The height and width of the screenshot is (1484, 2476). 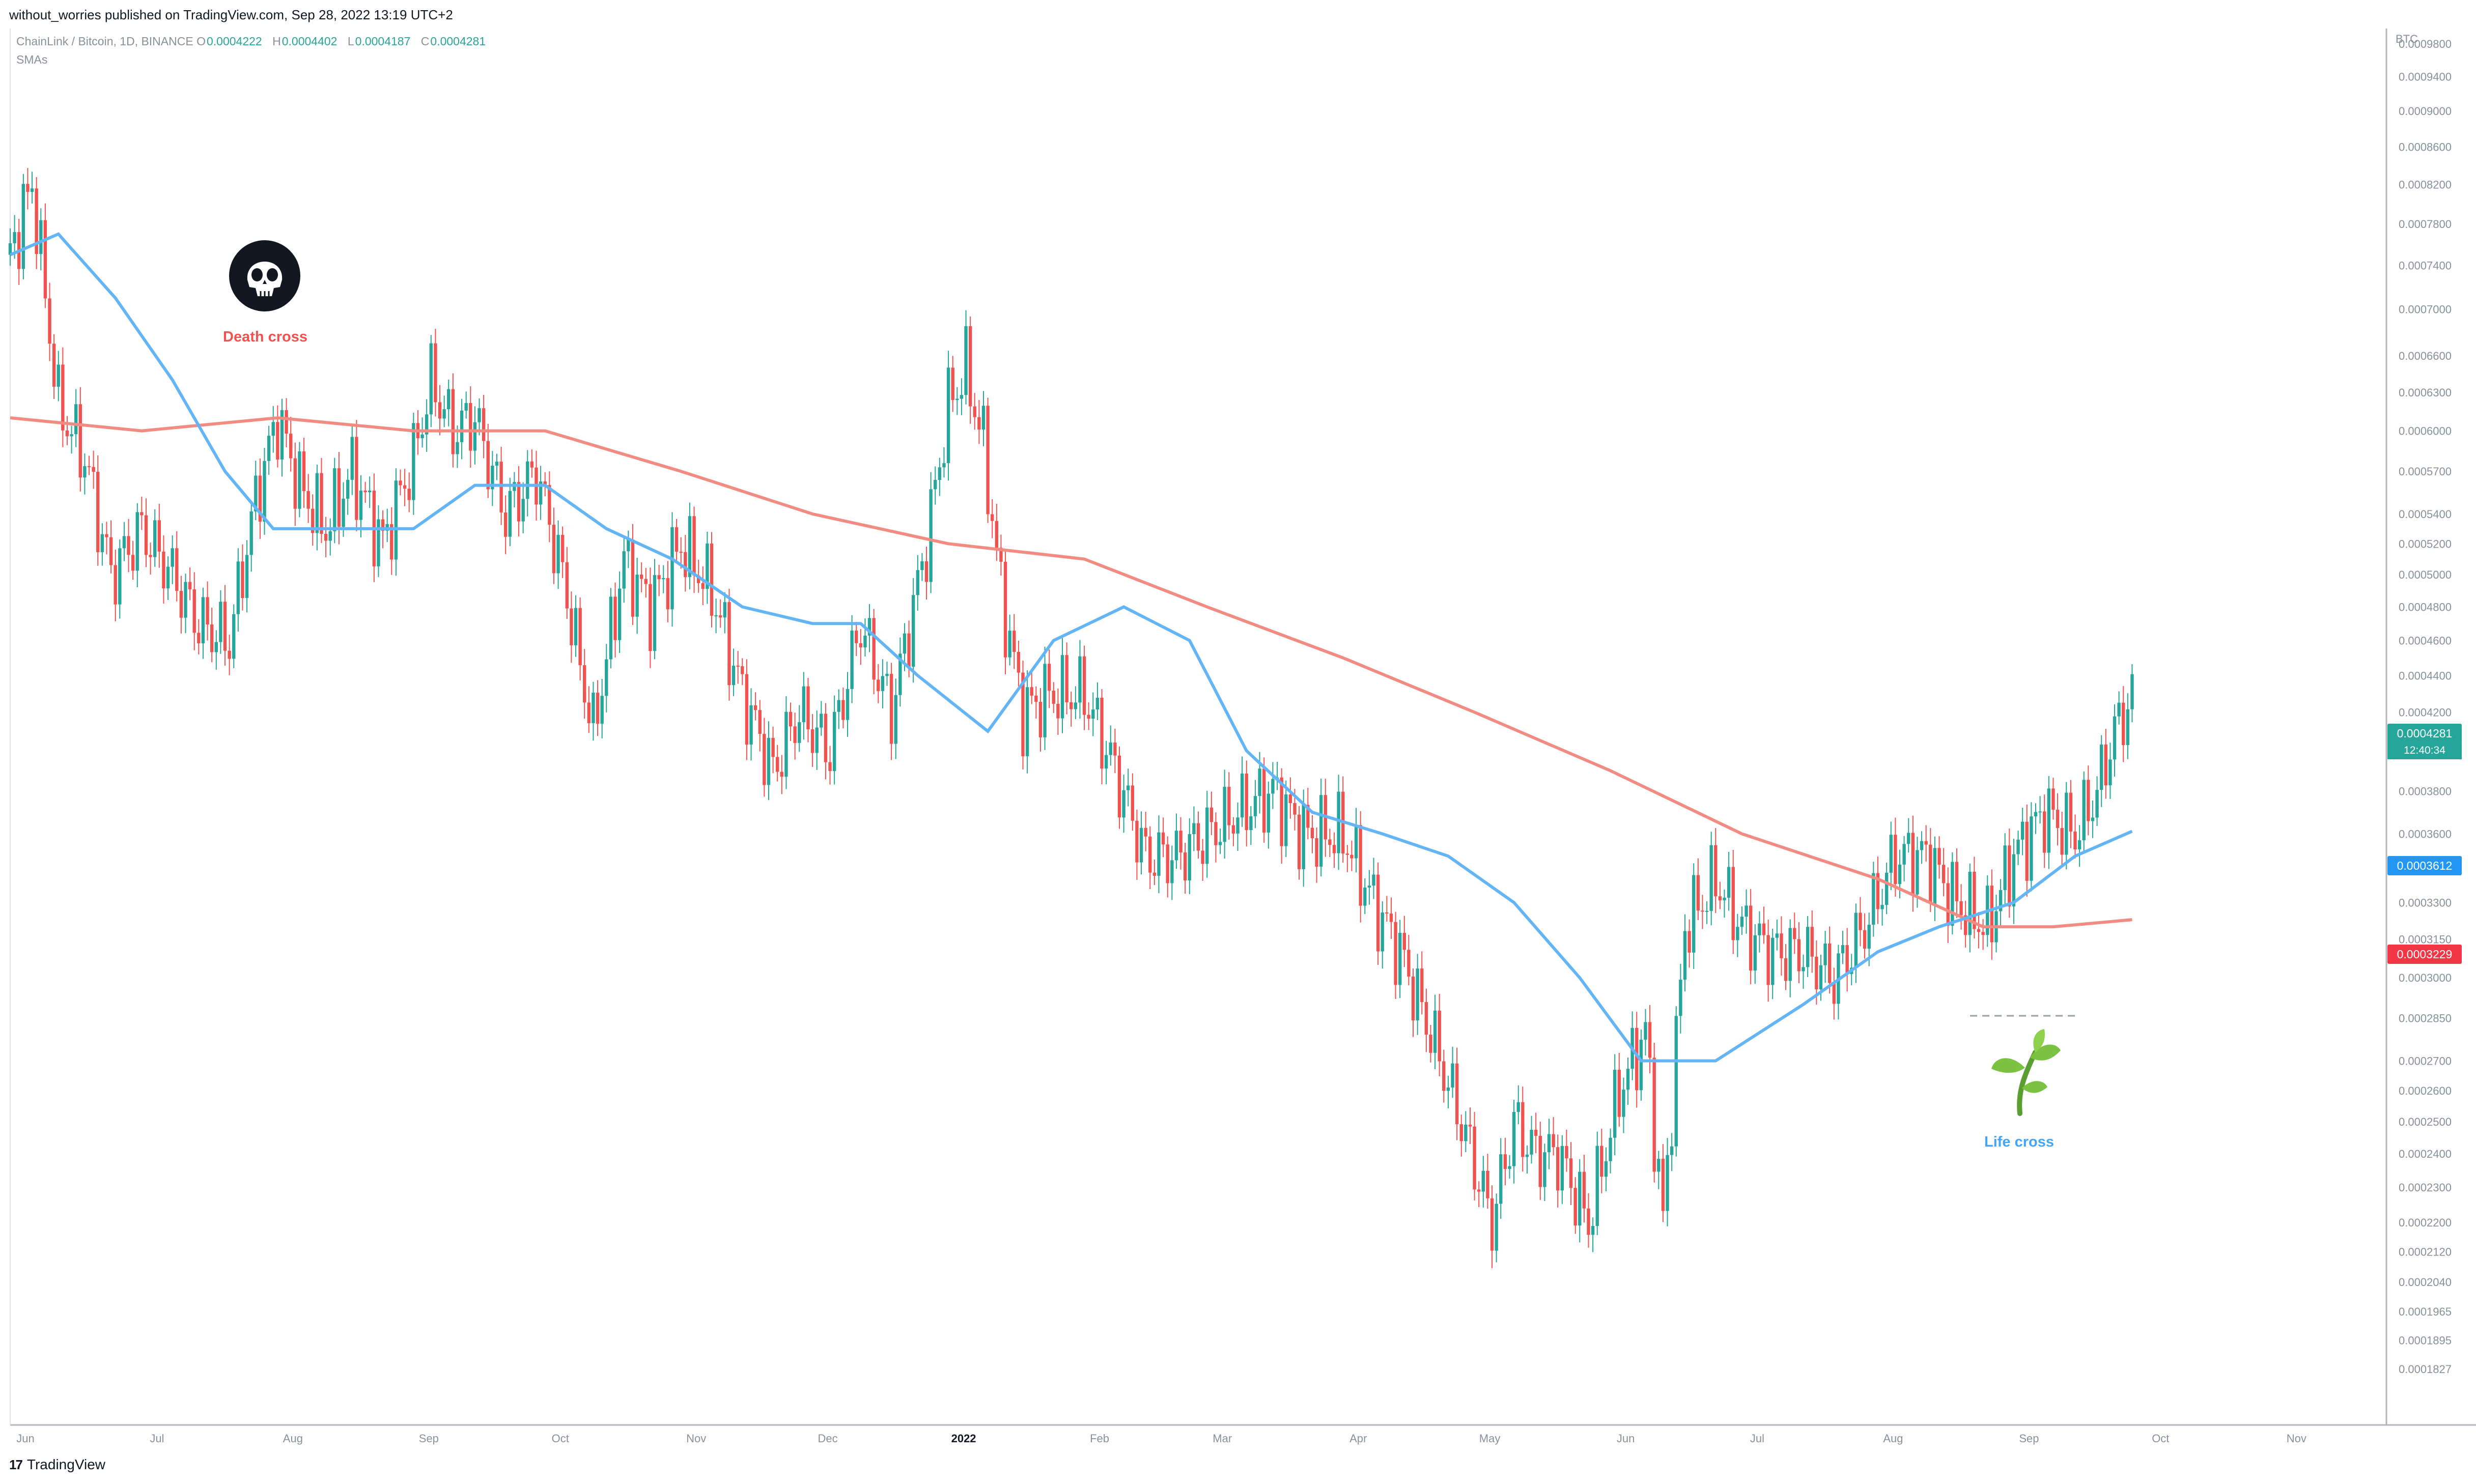 What do you see at coordinates (264, 275) in the screenshot?
I see `skull-icon` at bounding box center [264, 275].